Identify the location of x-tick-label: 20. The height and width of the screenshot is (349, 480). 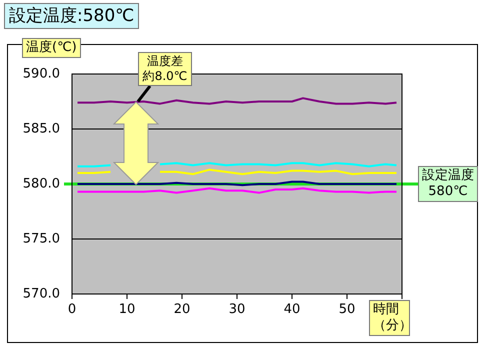
(182, 310).